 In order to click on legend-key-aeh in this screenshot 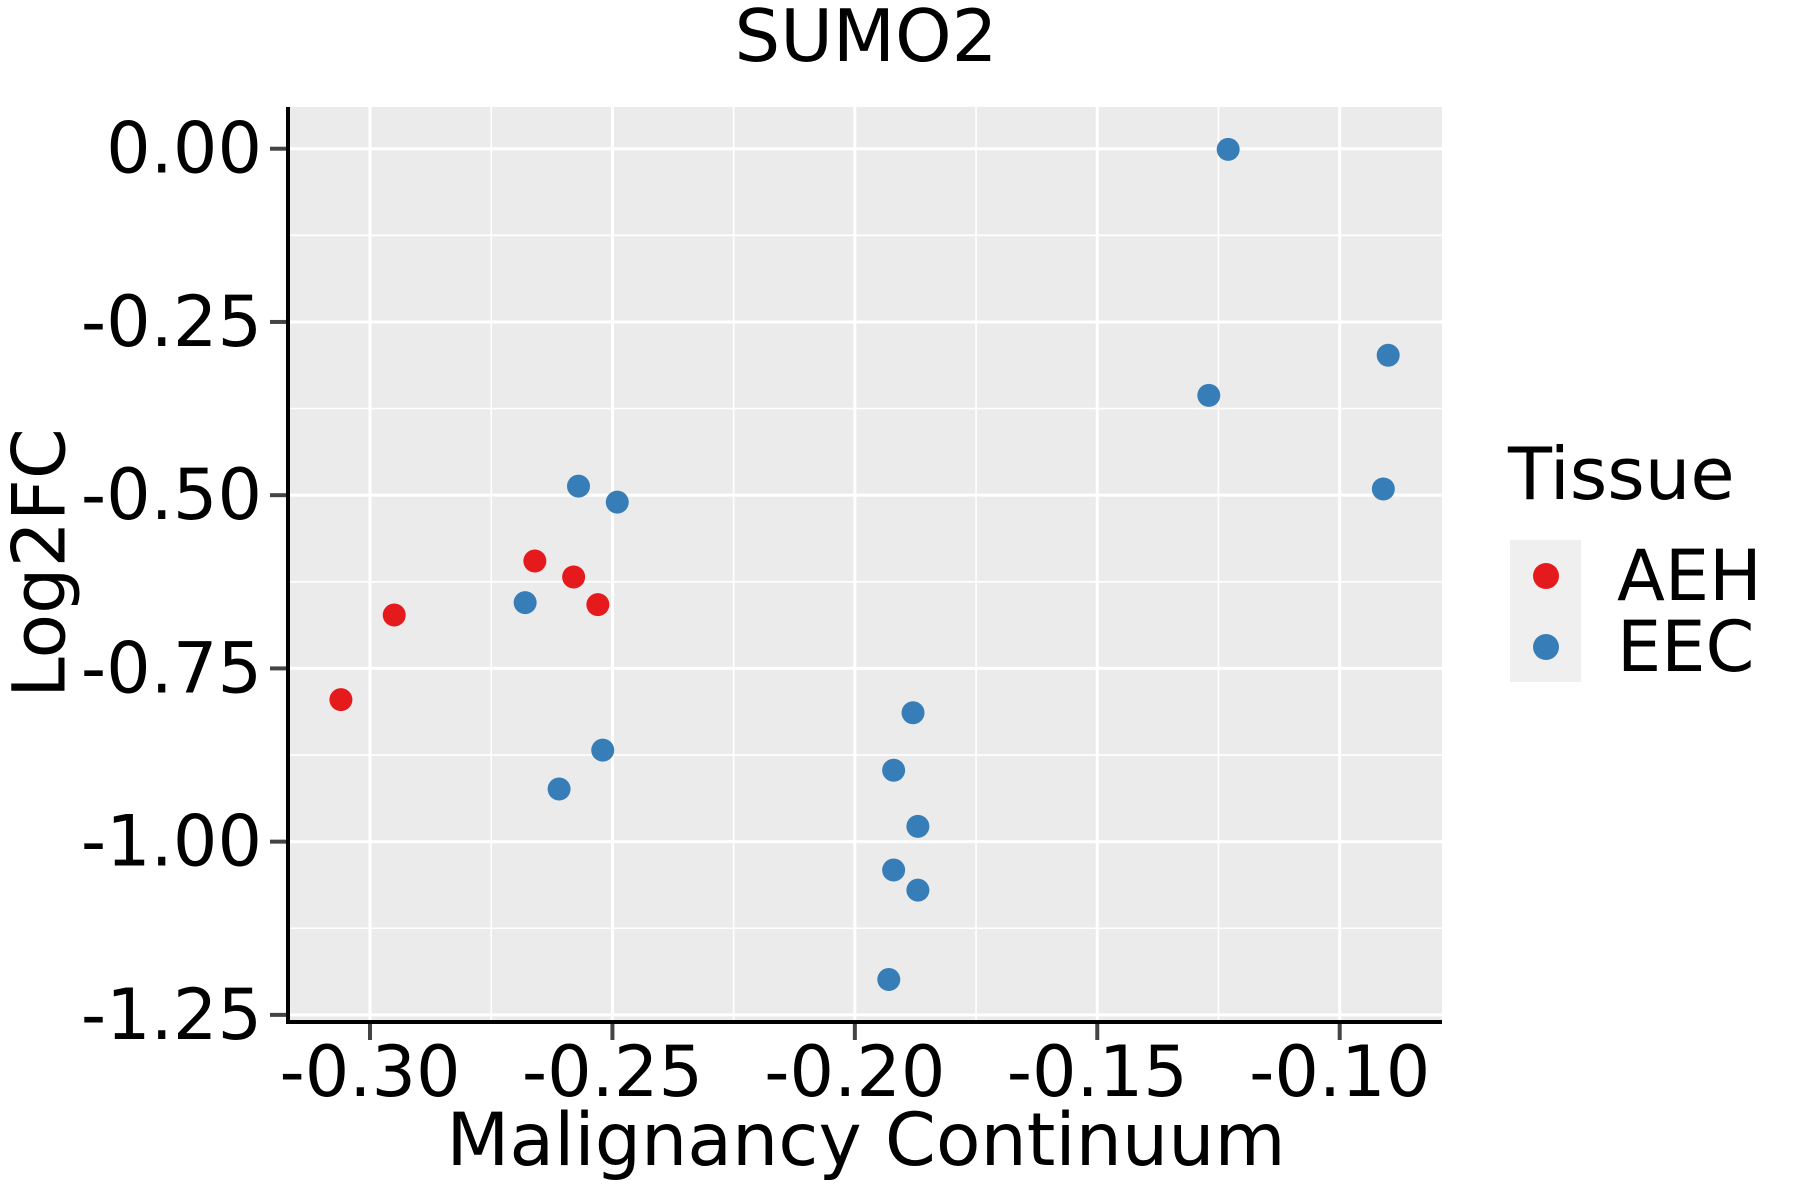, I will do `click(1545, 575)`.